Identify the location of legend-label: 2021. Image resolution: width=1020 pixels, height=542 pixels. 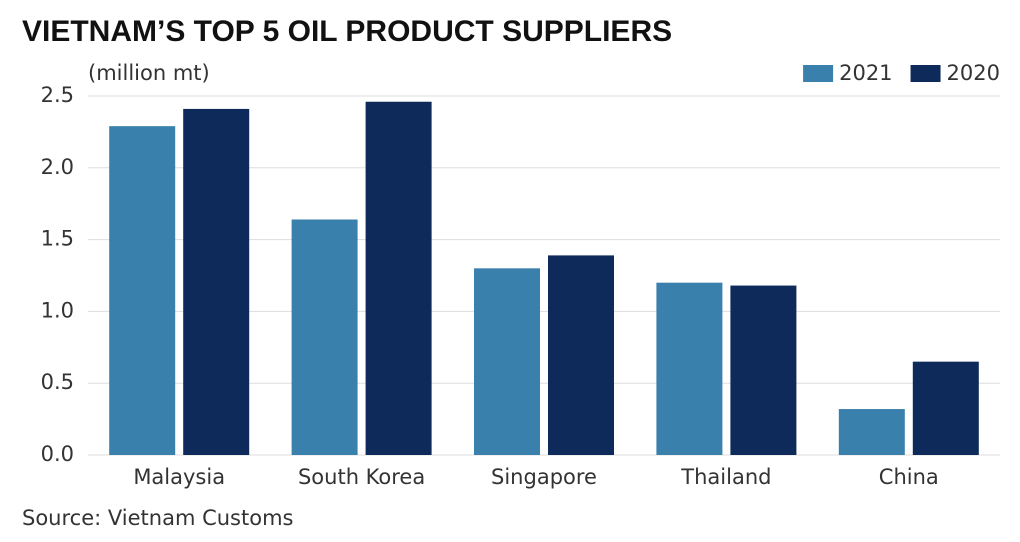
(865, 73).